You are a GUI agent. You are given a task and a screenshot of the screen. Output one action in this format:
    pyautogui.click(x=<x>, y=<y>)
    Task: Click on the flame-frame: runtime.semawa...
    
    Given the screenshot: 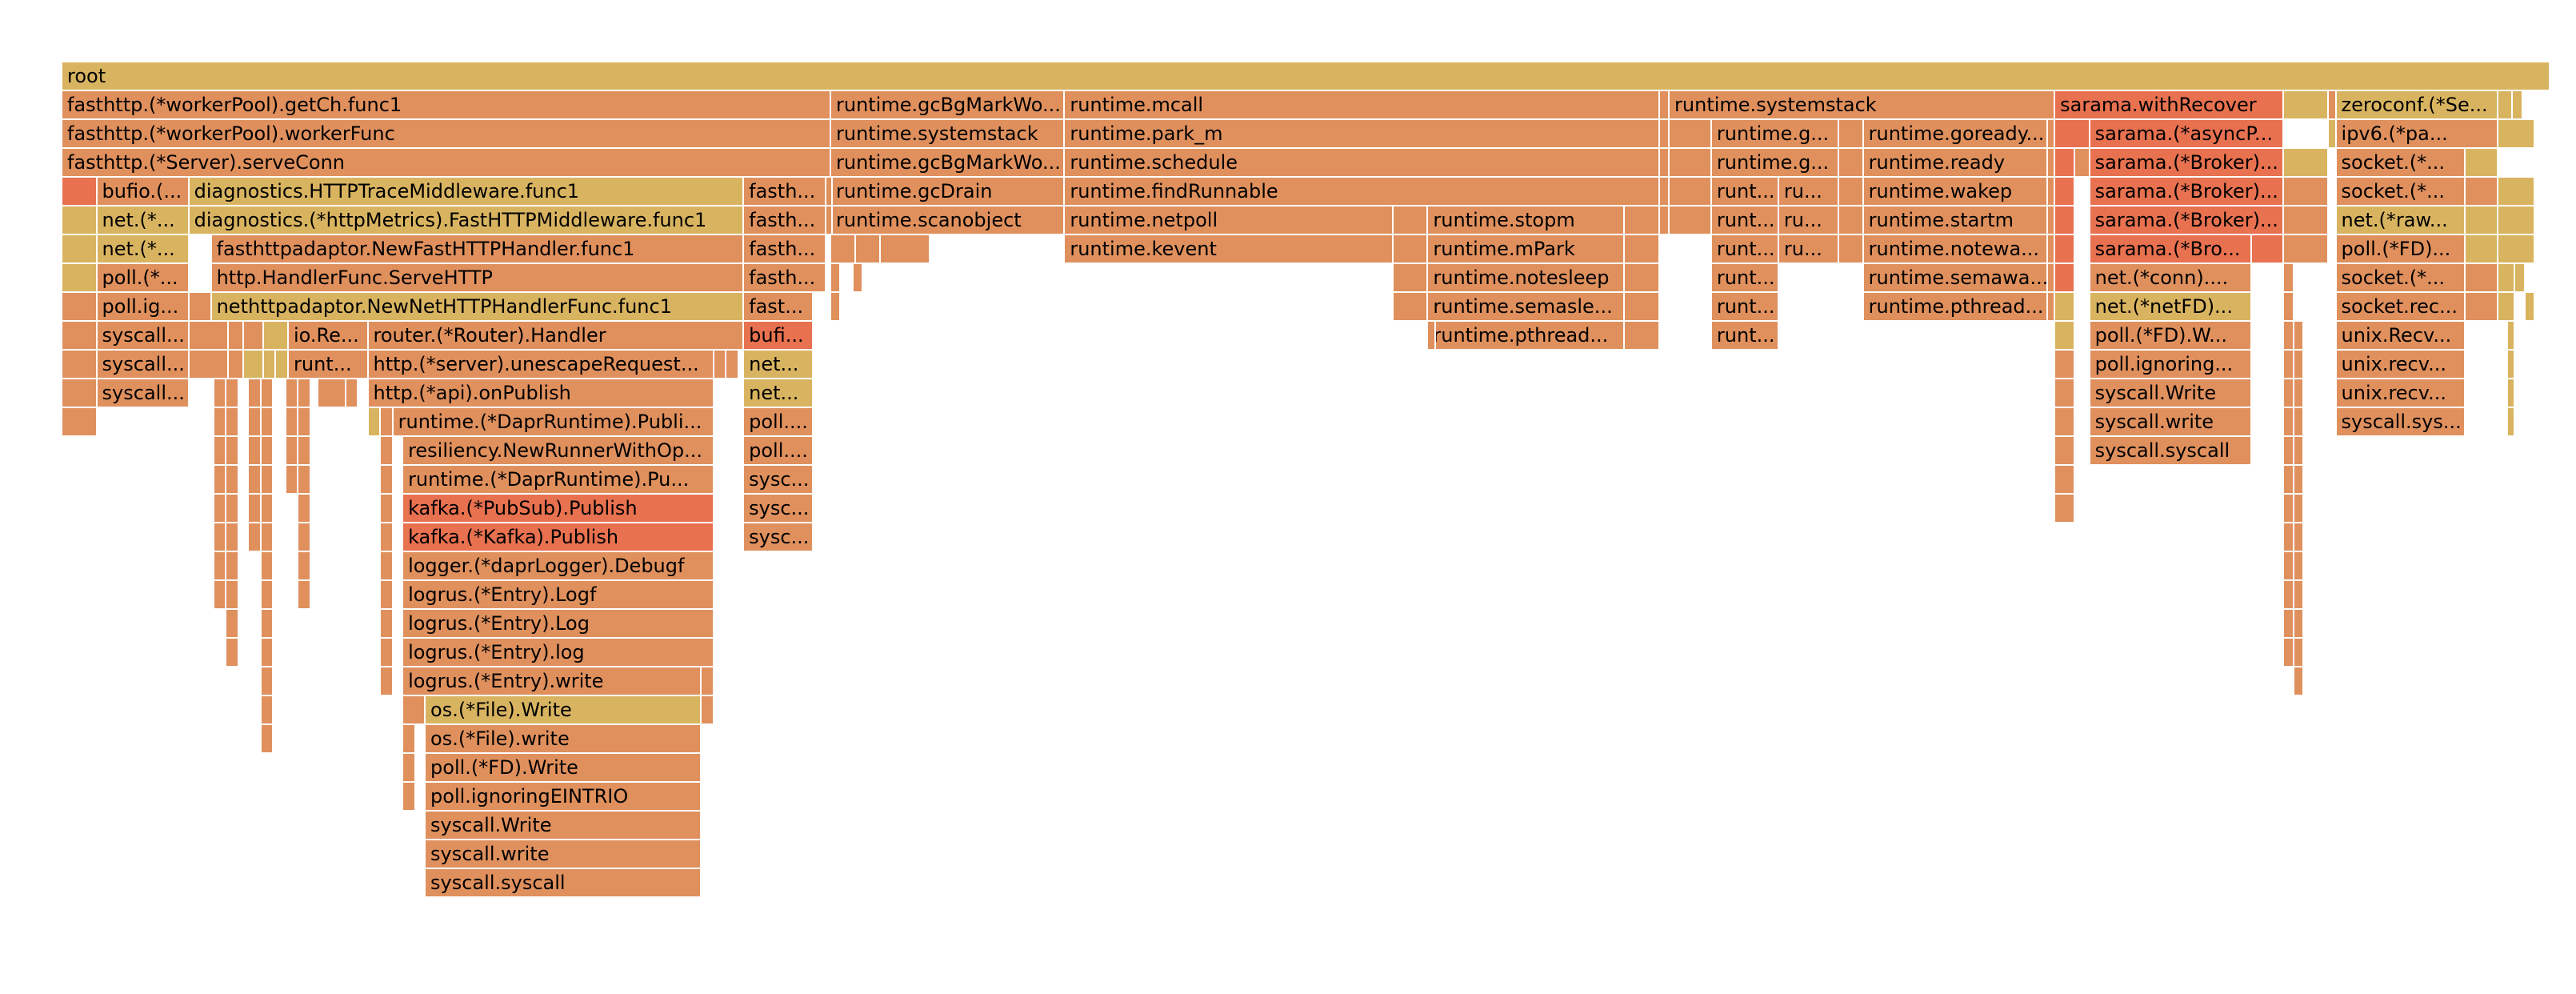 What is the action you would take?
    pyautogui.click(x=1955, y=278)
    